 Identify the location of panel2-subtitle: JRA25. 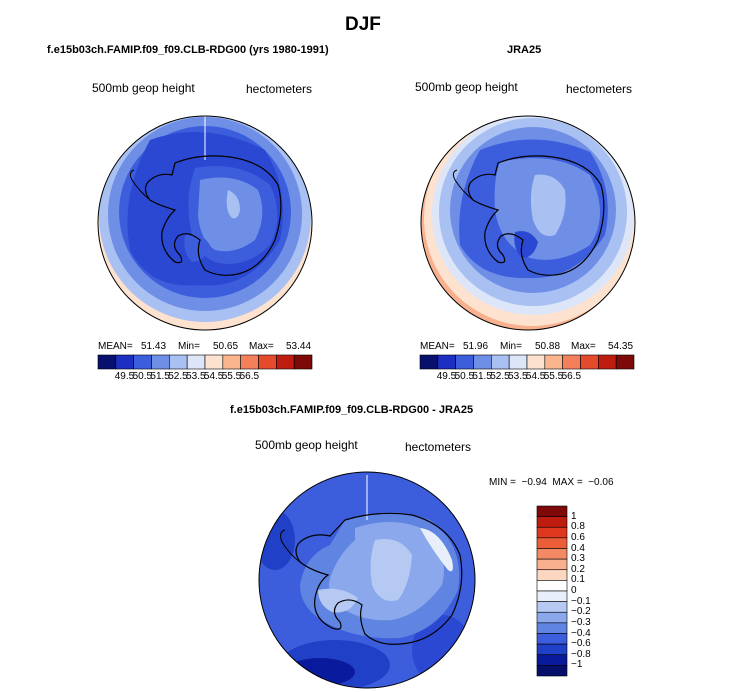
(524, 50).